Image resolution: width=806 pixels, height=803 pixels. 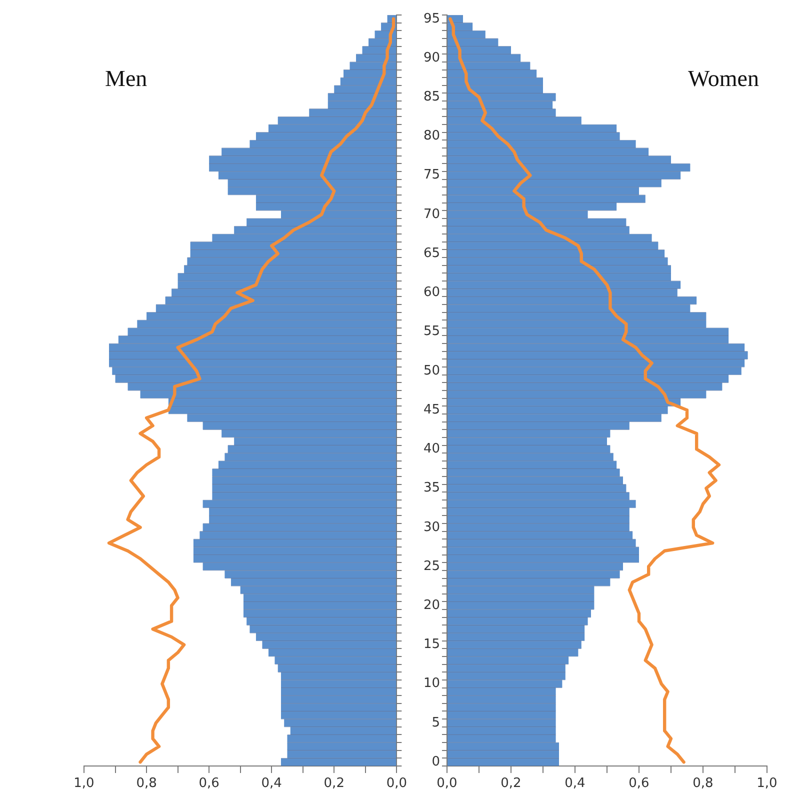 I want to click on y-tick-label: 85, so click(x=431, y=97).